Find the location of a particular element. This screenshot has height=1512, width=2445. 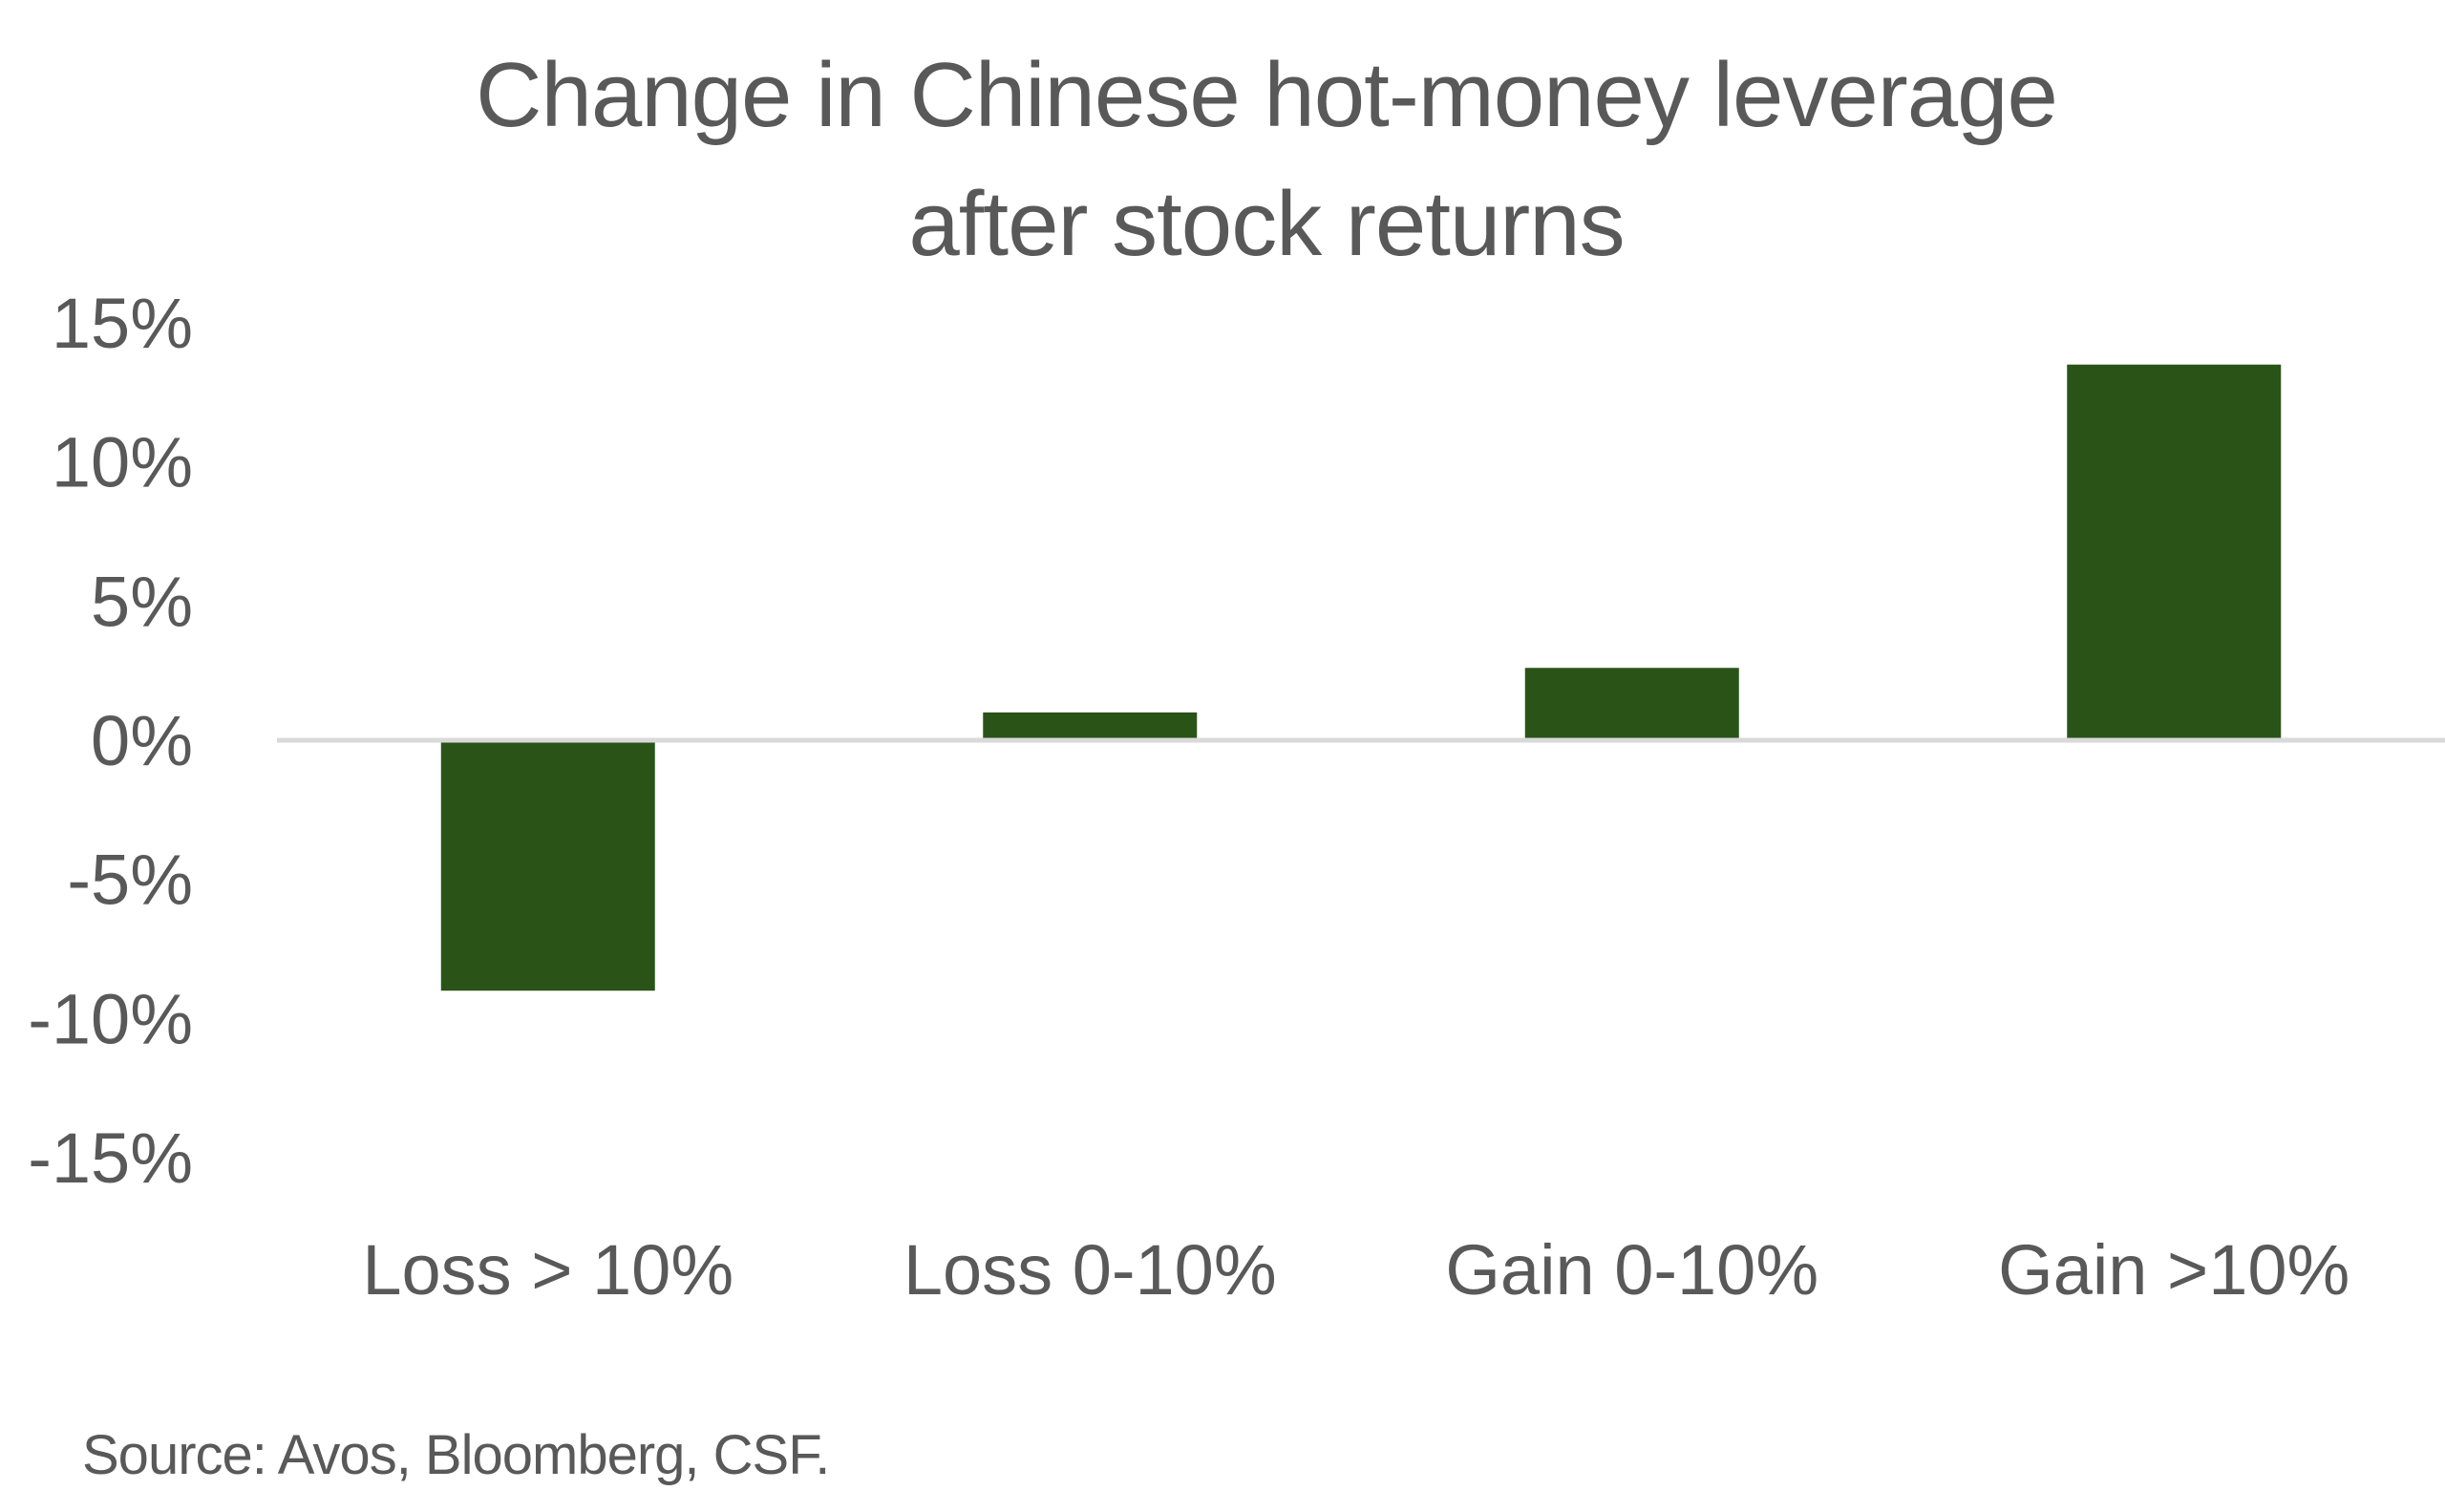

y-tick-label: 10% is located at coordinates (123, 462).